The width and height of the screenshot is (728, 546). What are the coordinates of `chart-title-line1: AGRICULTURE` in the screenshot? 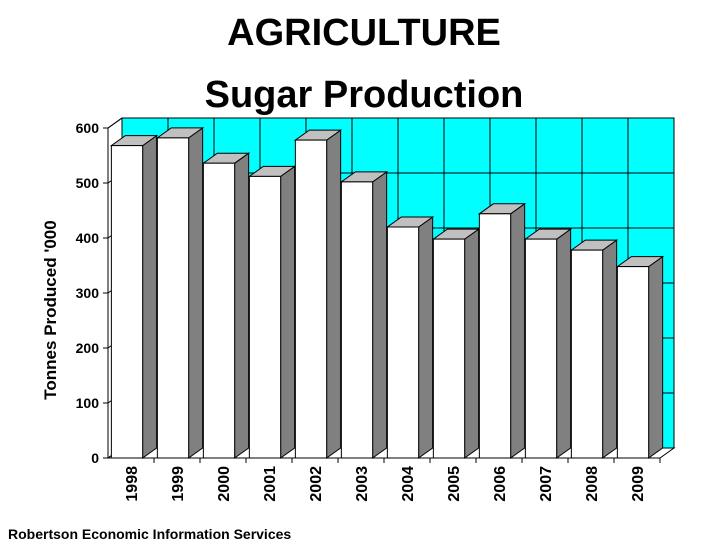 It's located at (364, 33).